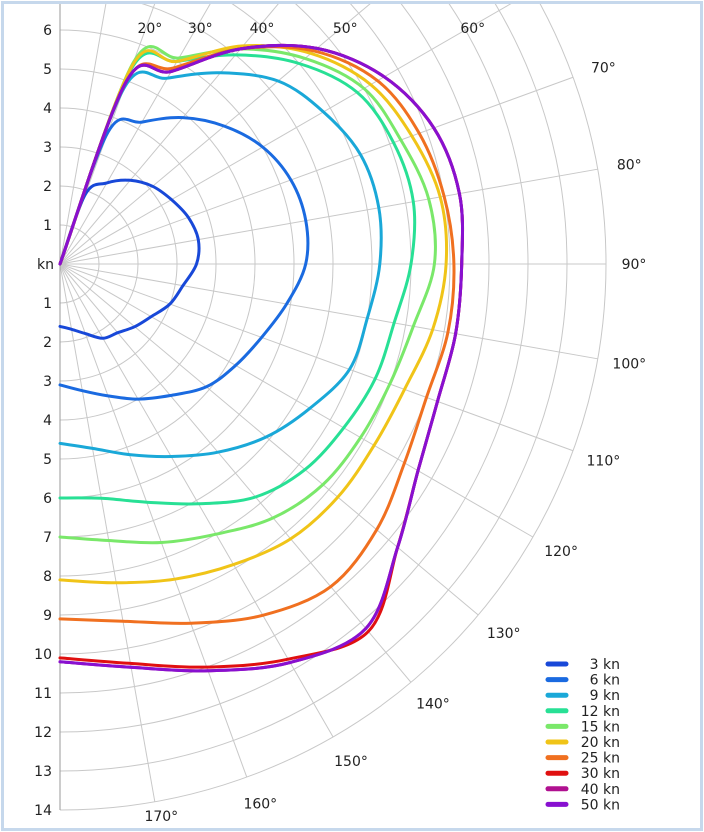  Describe the element at coordinates (262, 29) in the screenshot. I see `angle-tick-label: 40°` at that location.